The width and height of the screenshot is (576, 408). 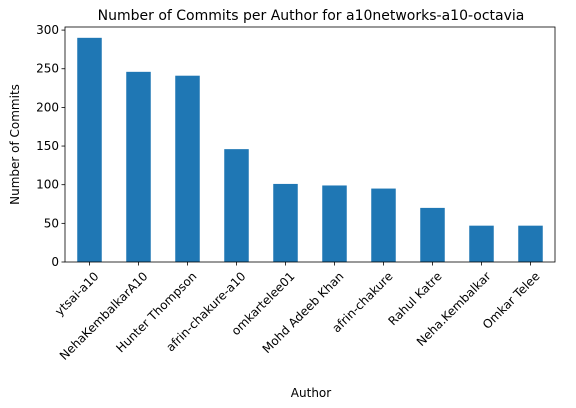 I want to click on y-axis-label: Number of Commits, so click(x=15, y=144).